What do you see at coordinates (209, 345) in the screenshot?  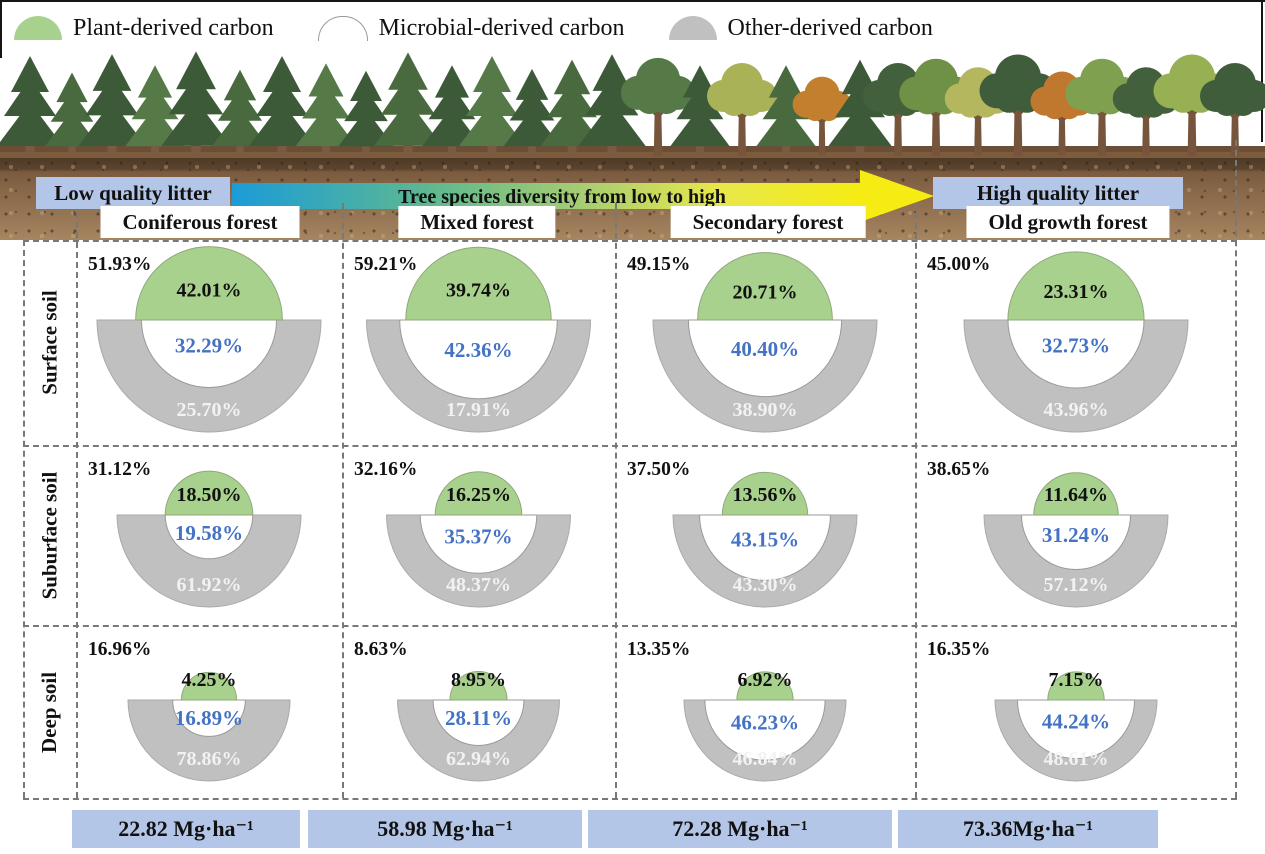 I see `microbial-share-label: 32.29%` at bounding box center [209, 345].